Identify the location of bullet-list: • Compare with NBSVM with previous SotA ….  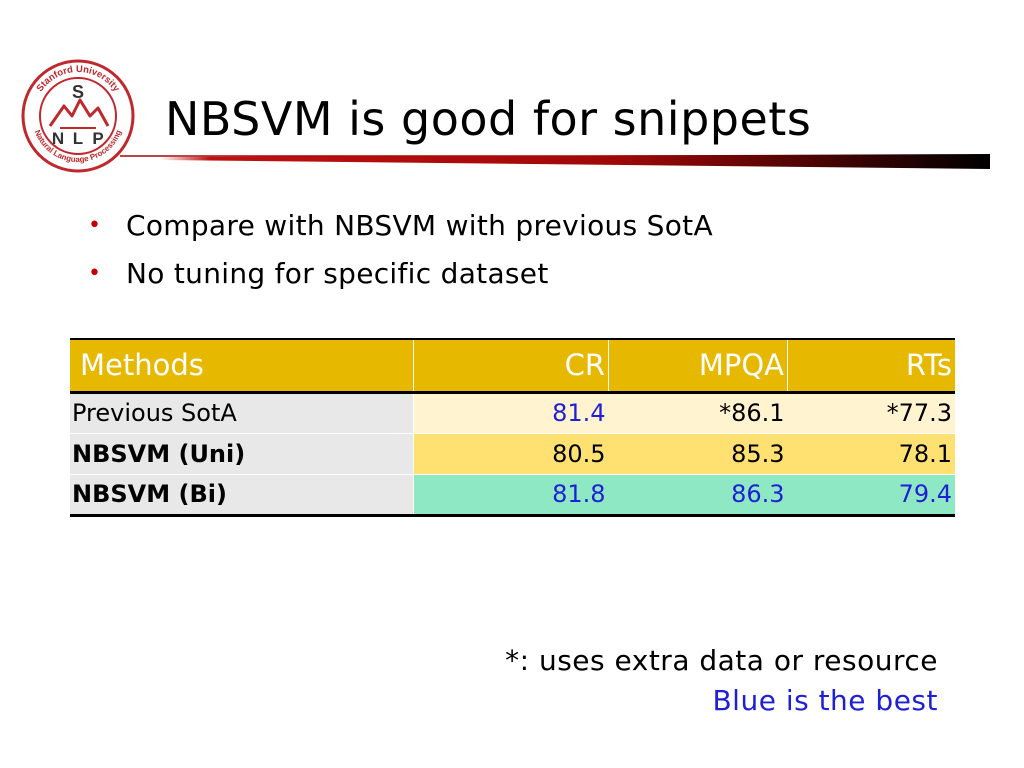
(400, 250).